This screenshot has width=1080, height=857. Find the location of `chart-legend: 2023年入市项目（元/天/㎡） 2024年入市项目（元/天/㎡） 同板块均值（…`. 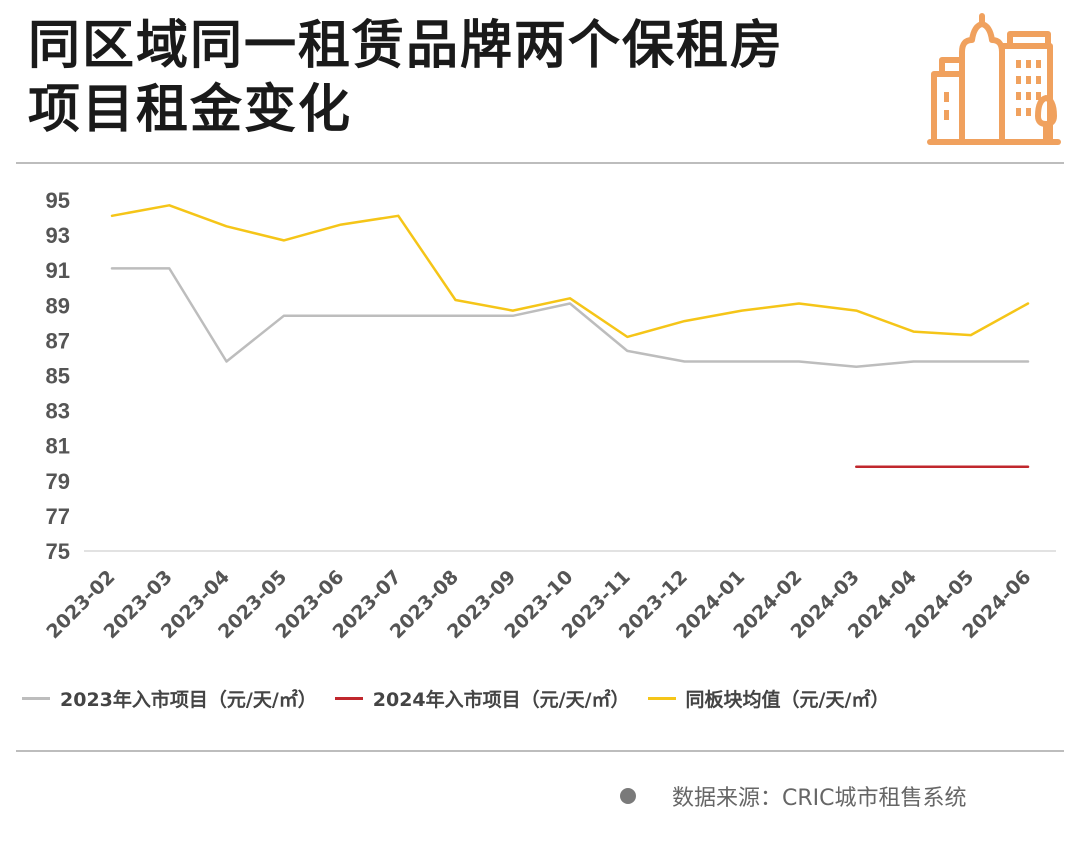

chart-legend: 2023年入市项目（元/天/㎡） 2024年入市项目（元/天/㎡） 同板块均值（… is located at coordinates (547, 698).